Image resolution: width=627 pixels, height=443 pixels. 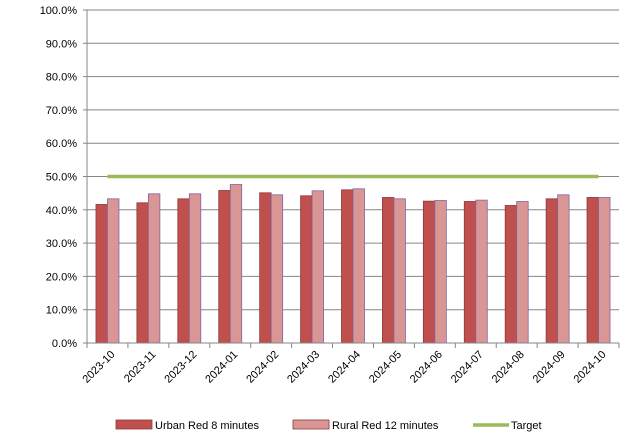 What do you see at coordinates (385, 367) in the screenshot?
I see `x-tick-label: 2024-05` at bounding box center [385, 367].